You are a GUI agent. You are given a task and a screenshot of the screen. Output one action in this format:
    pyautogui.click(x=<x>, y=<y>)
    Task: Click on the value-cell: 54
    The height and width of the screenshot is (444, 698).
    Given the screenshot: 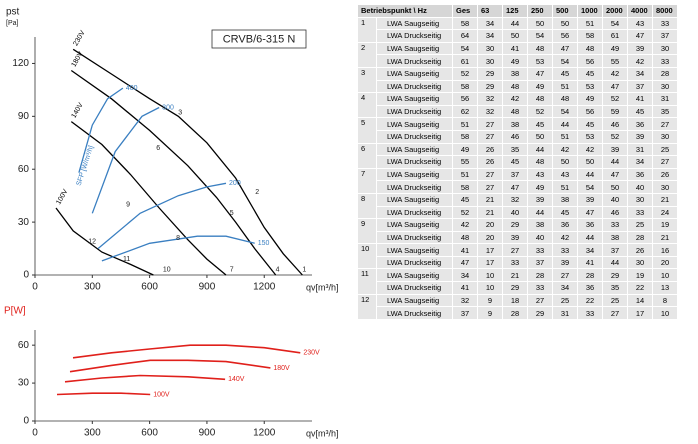 What is the action you would take?
    pyautogui.click(x=565, y=61)
    